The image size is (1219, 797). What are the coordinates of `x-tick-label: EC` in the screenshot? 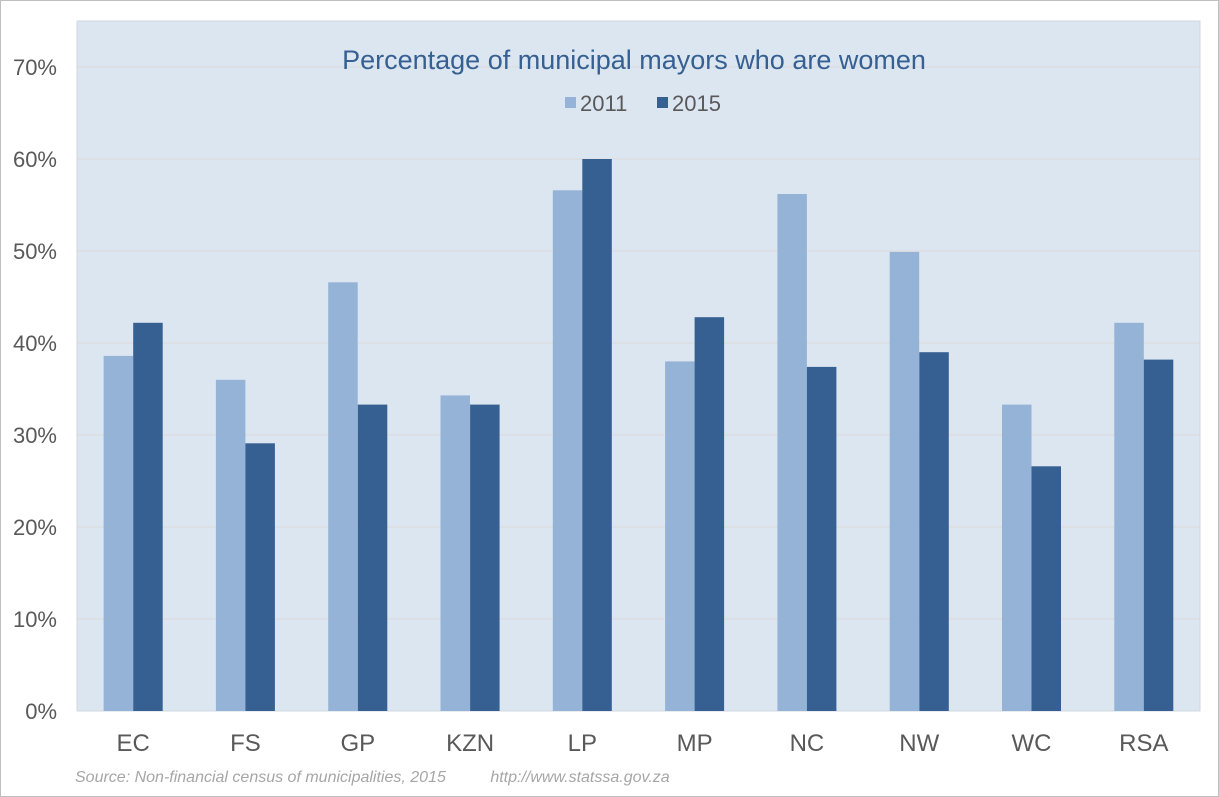 It's located at (133, 743).